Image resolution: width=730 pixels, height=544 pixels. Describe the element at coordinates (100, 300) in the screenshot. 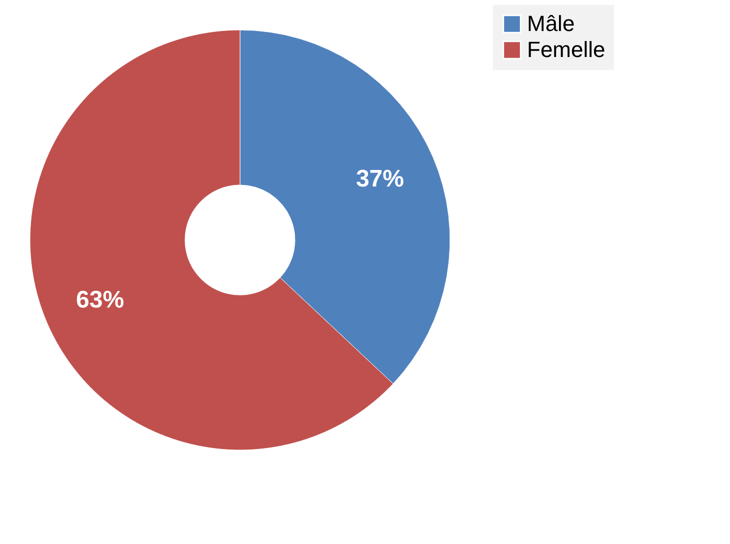

I see `data-label: 63%` at that location.